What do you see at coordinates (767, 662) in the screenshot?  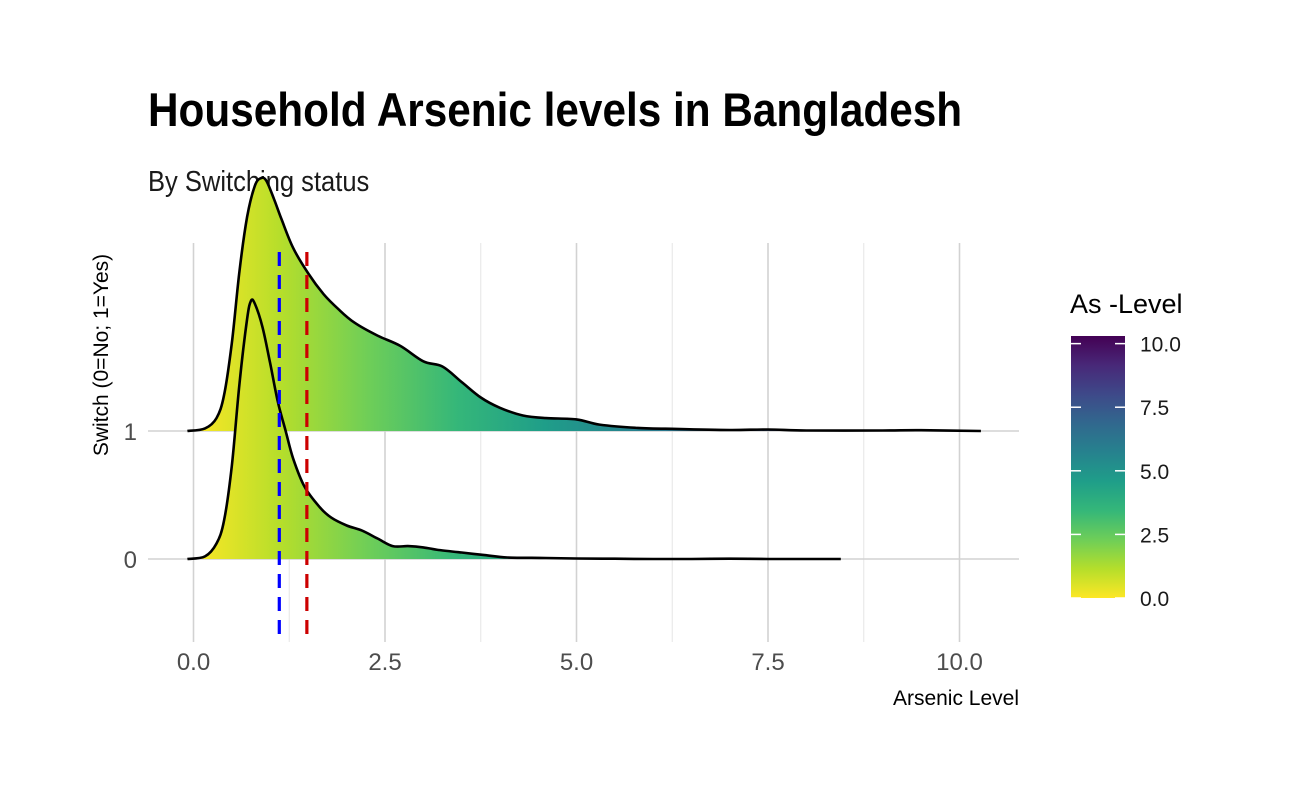 I see `x-tick-label: 7.5` at bounding box center [767, 662].